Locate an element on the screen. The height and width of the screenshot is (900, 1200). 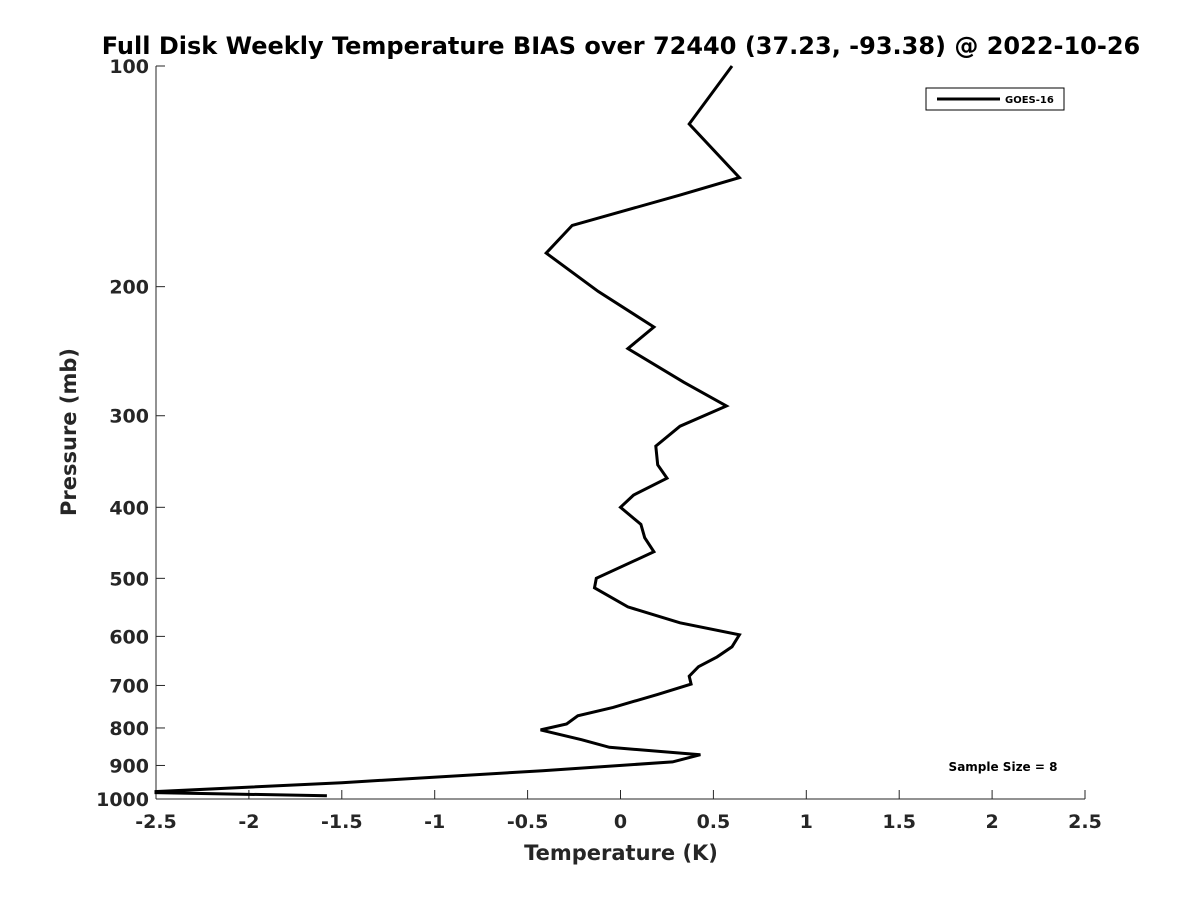
y-tick-label: 300 is located at coordinates (129, 417).